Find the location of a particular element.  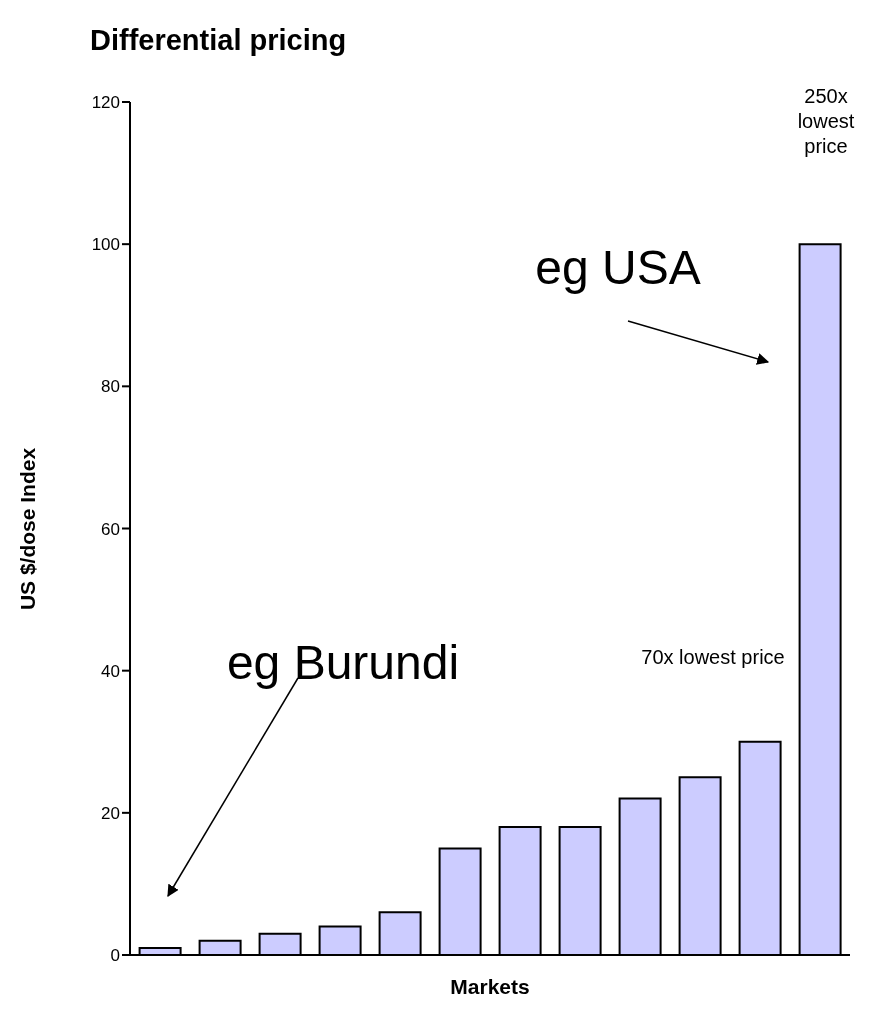

y-tick-label: 40 is located at coordinates (110, 671).